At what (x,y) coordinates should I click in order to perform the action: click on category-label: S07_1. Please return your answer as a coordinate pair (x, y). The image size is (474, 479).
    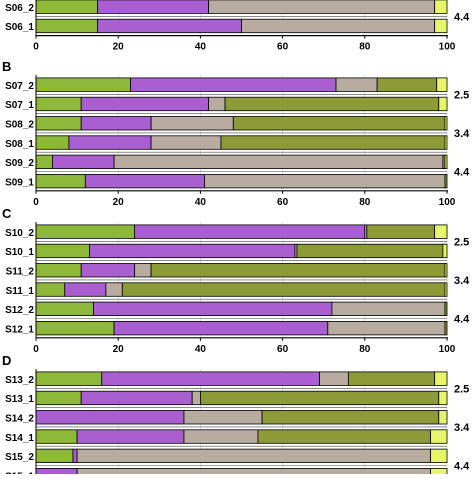
    Looking at the image, I should click on (19, 105).